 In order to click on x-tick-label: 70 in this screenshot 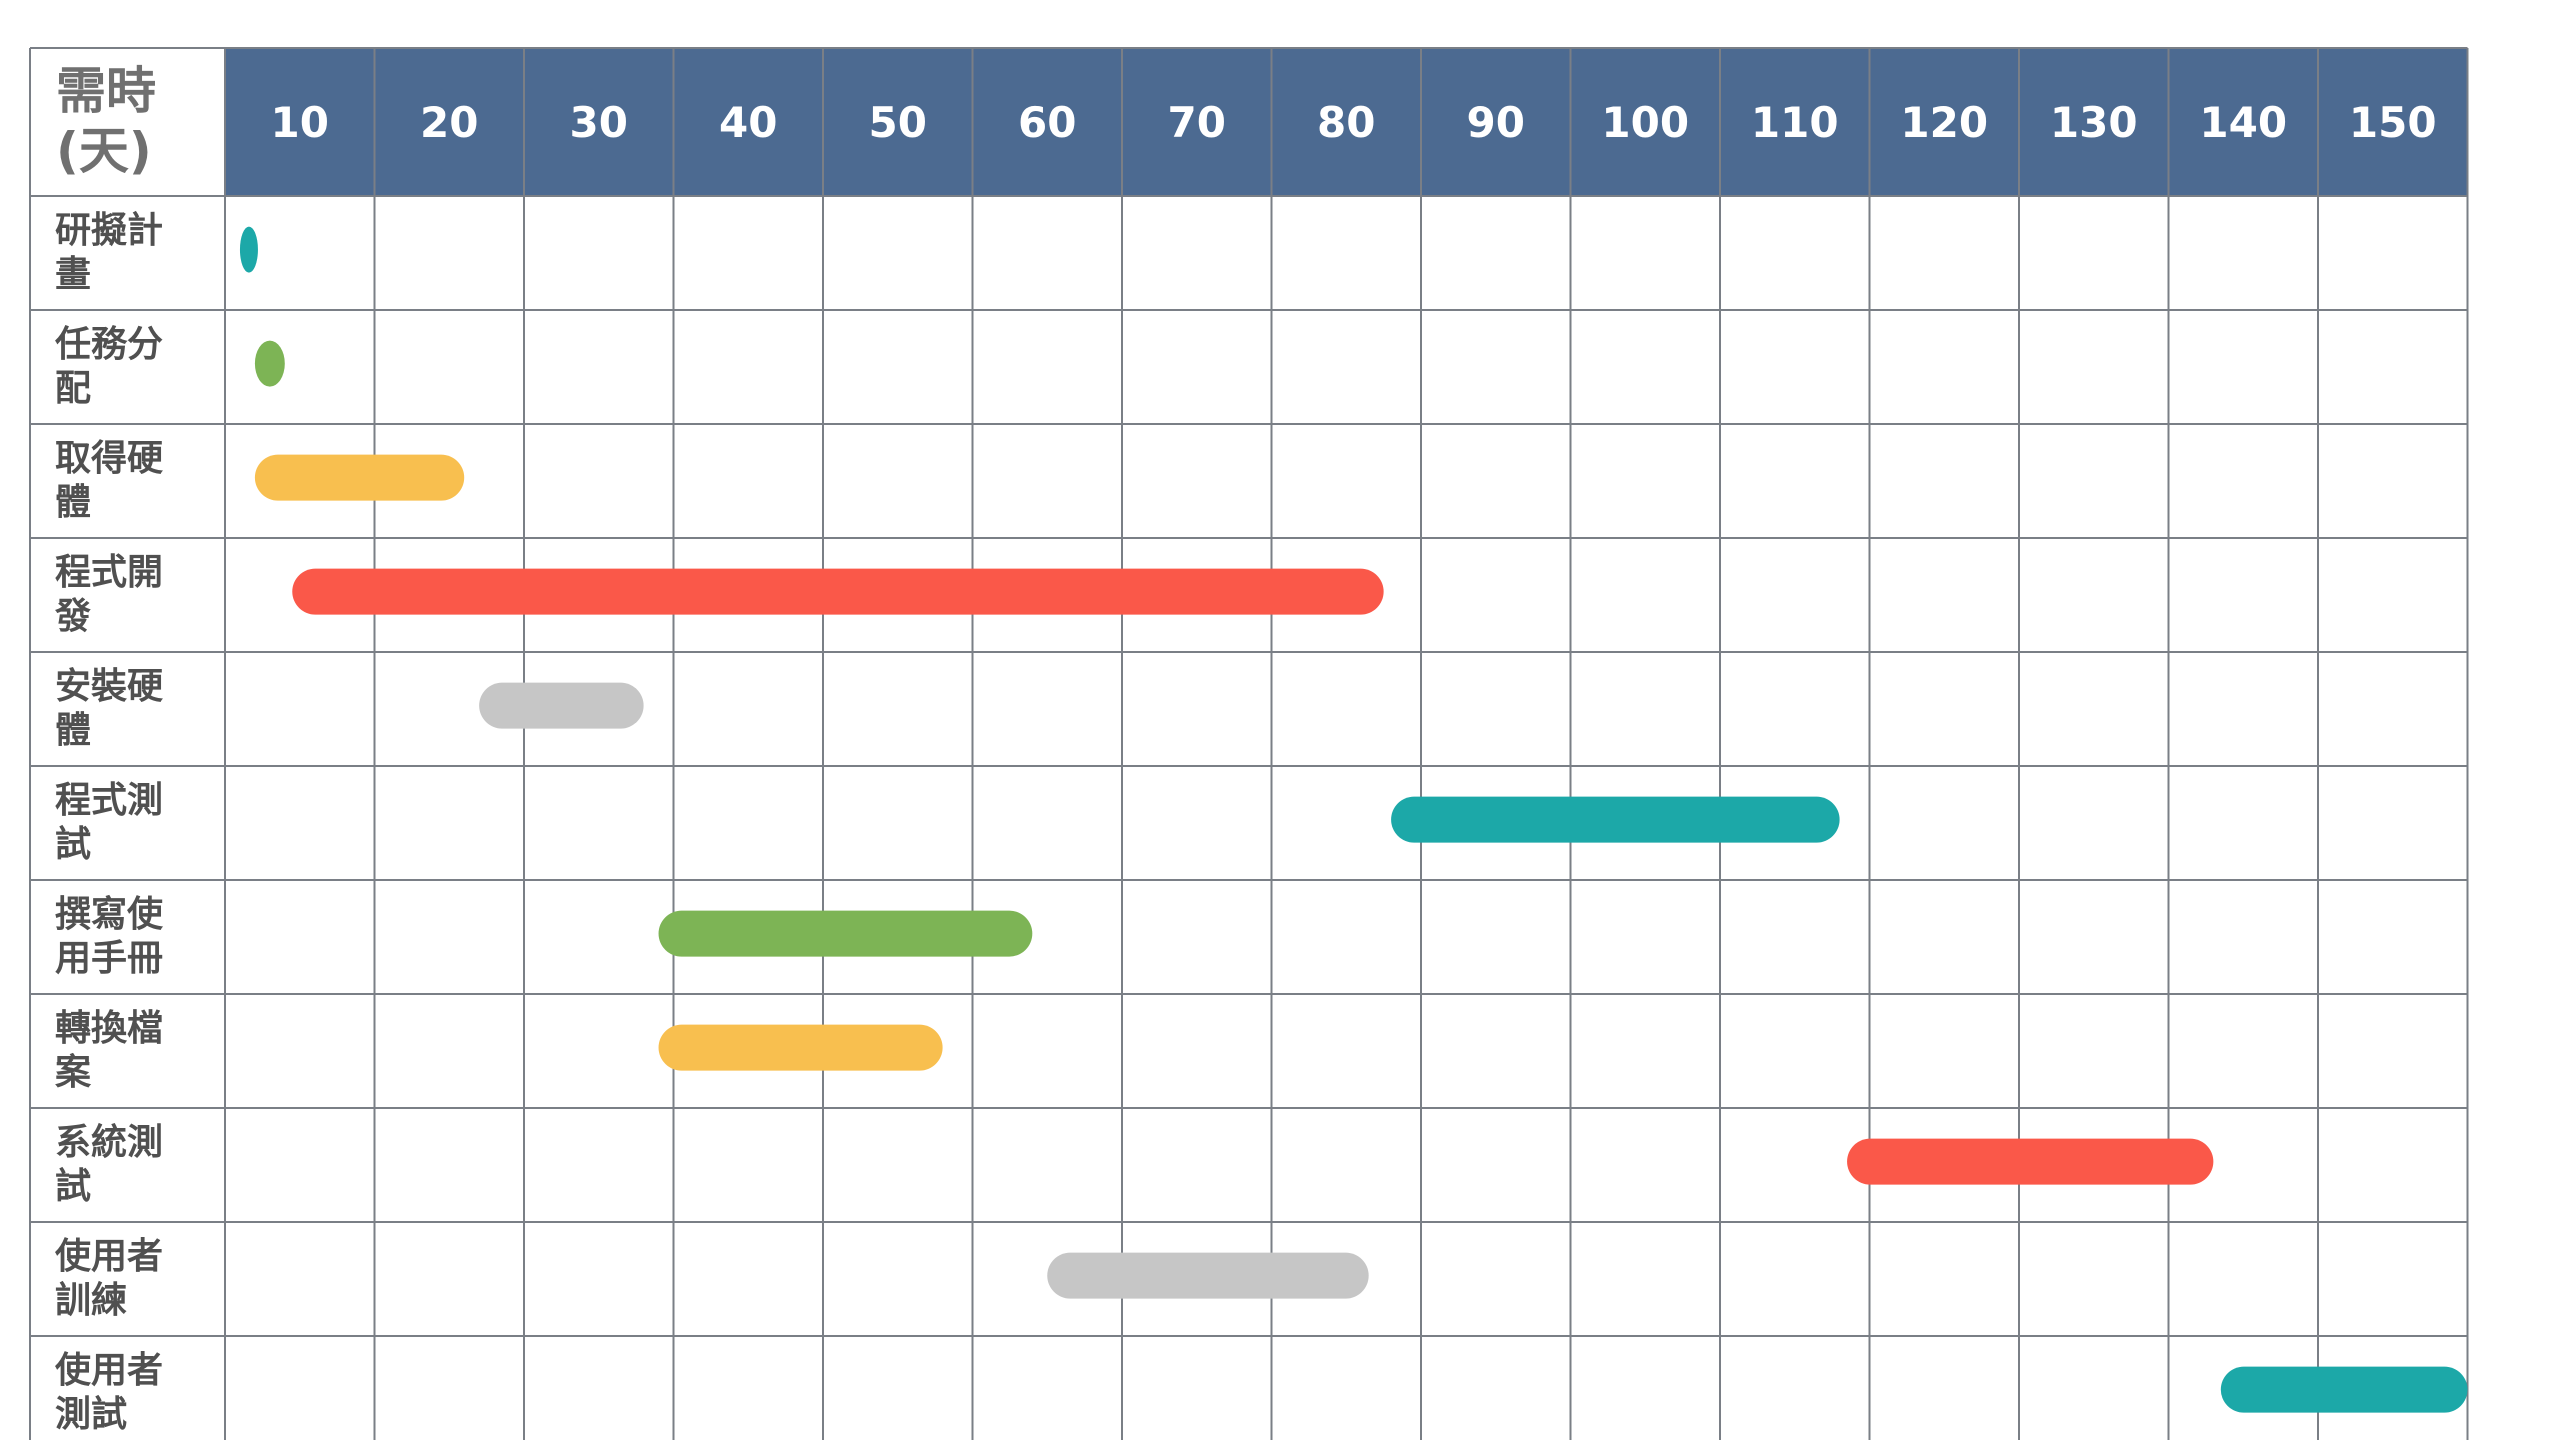, I will do `click(1197, 122)`.